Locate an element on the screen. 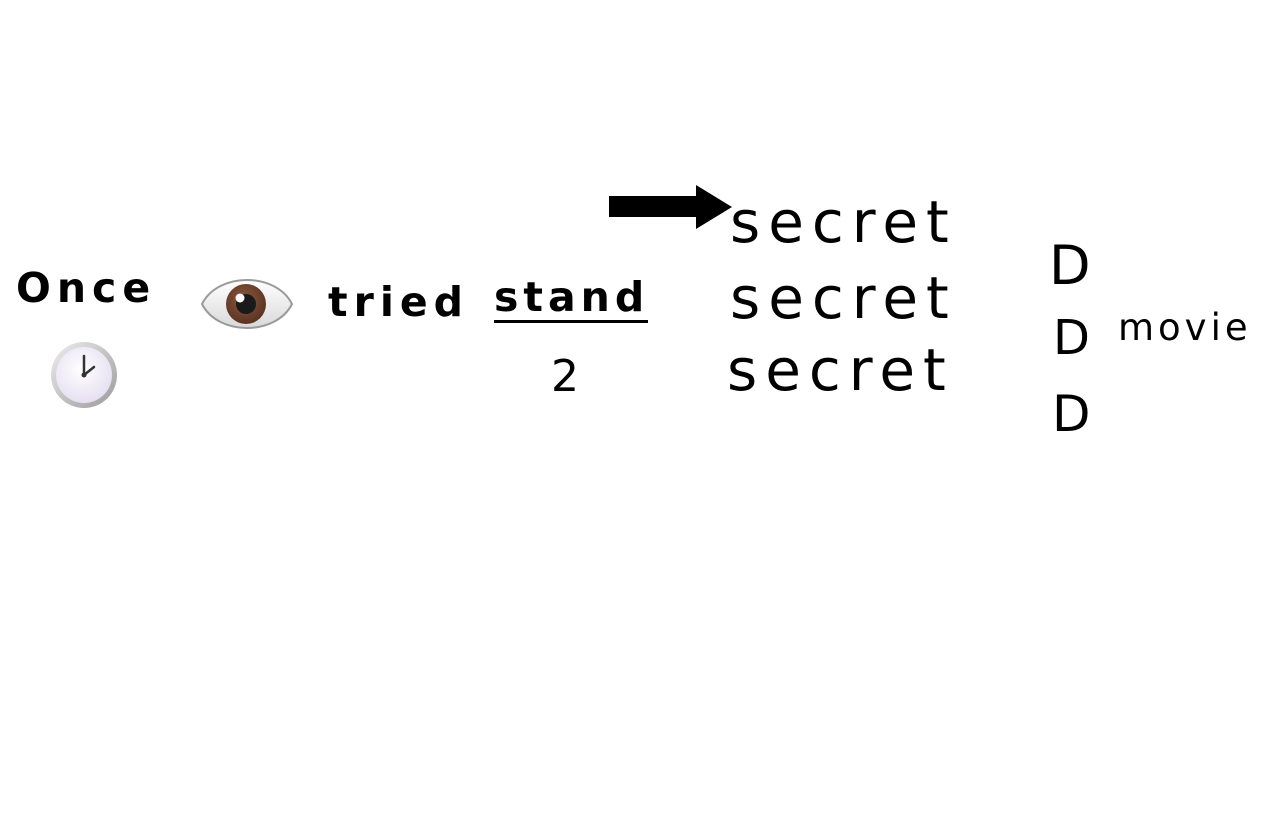 The width and height of the screenshot is (1280, 820). letter-d-3: D is located at coordinates (1071, 414).